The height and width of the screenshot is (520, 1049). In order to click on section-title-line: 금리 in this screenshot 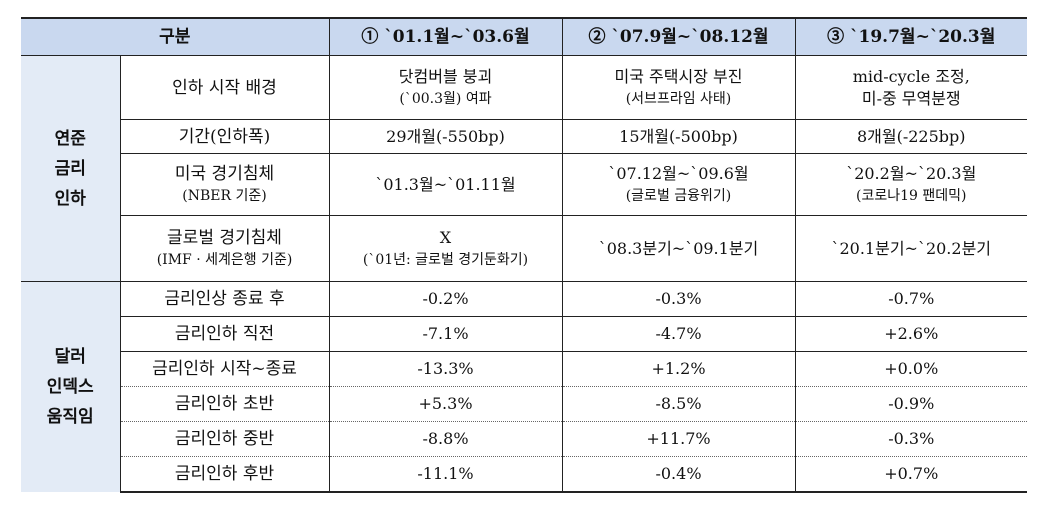, I will do `click(70, 168)`.